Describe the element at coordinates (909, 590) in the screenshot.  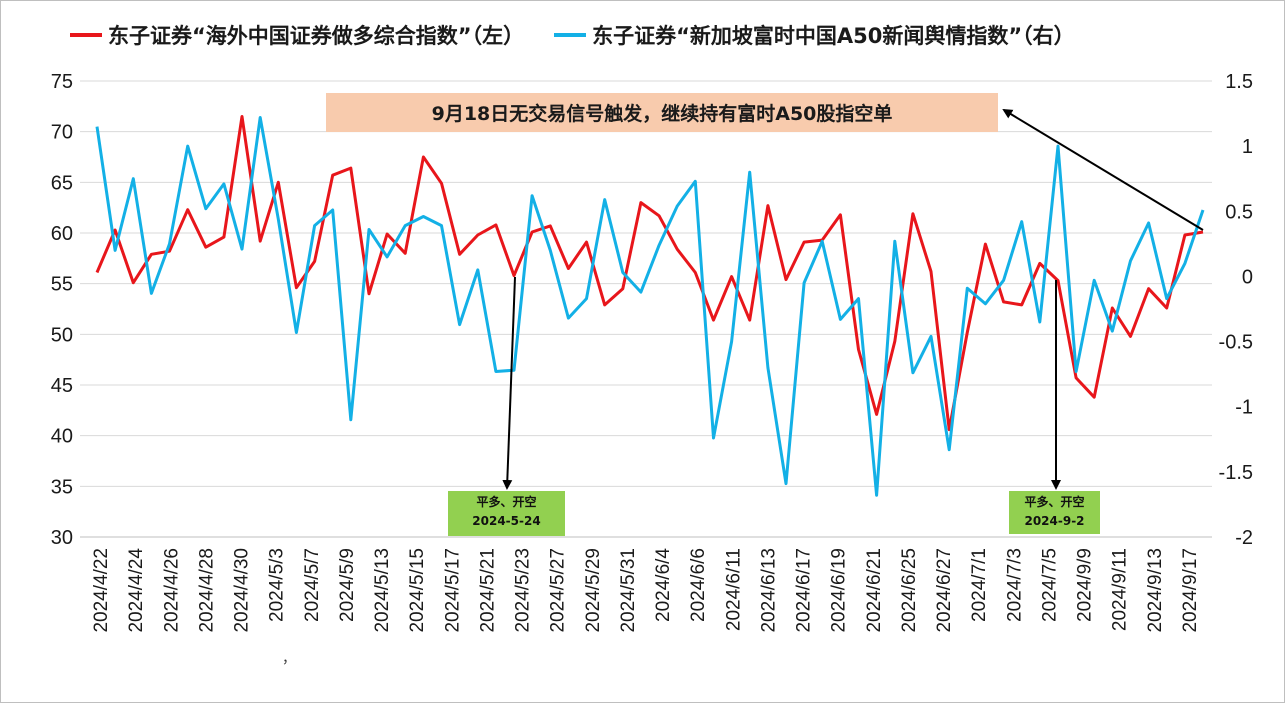
I see `x-tick-label: 2024/6/25` at that location.